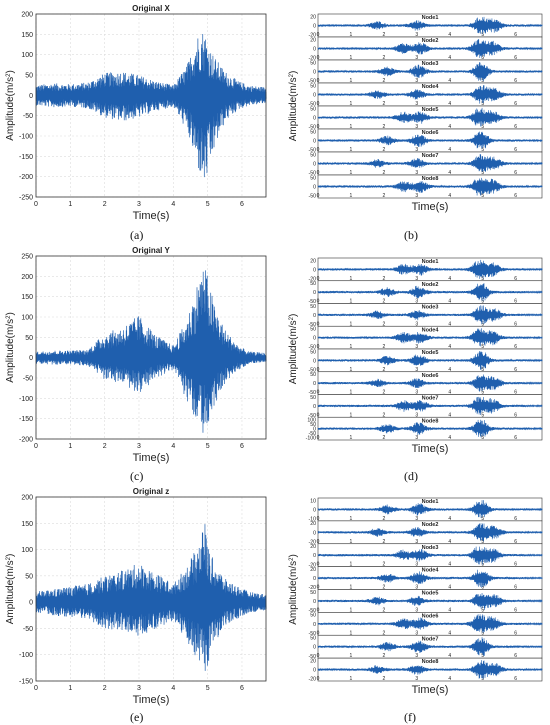  What do you see at coordinates (151, 250) in the screenshot?
I see `chart-title: Original Y` at bounding box center [151, 250].